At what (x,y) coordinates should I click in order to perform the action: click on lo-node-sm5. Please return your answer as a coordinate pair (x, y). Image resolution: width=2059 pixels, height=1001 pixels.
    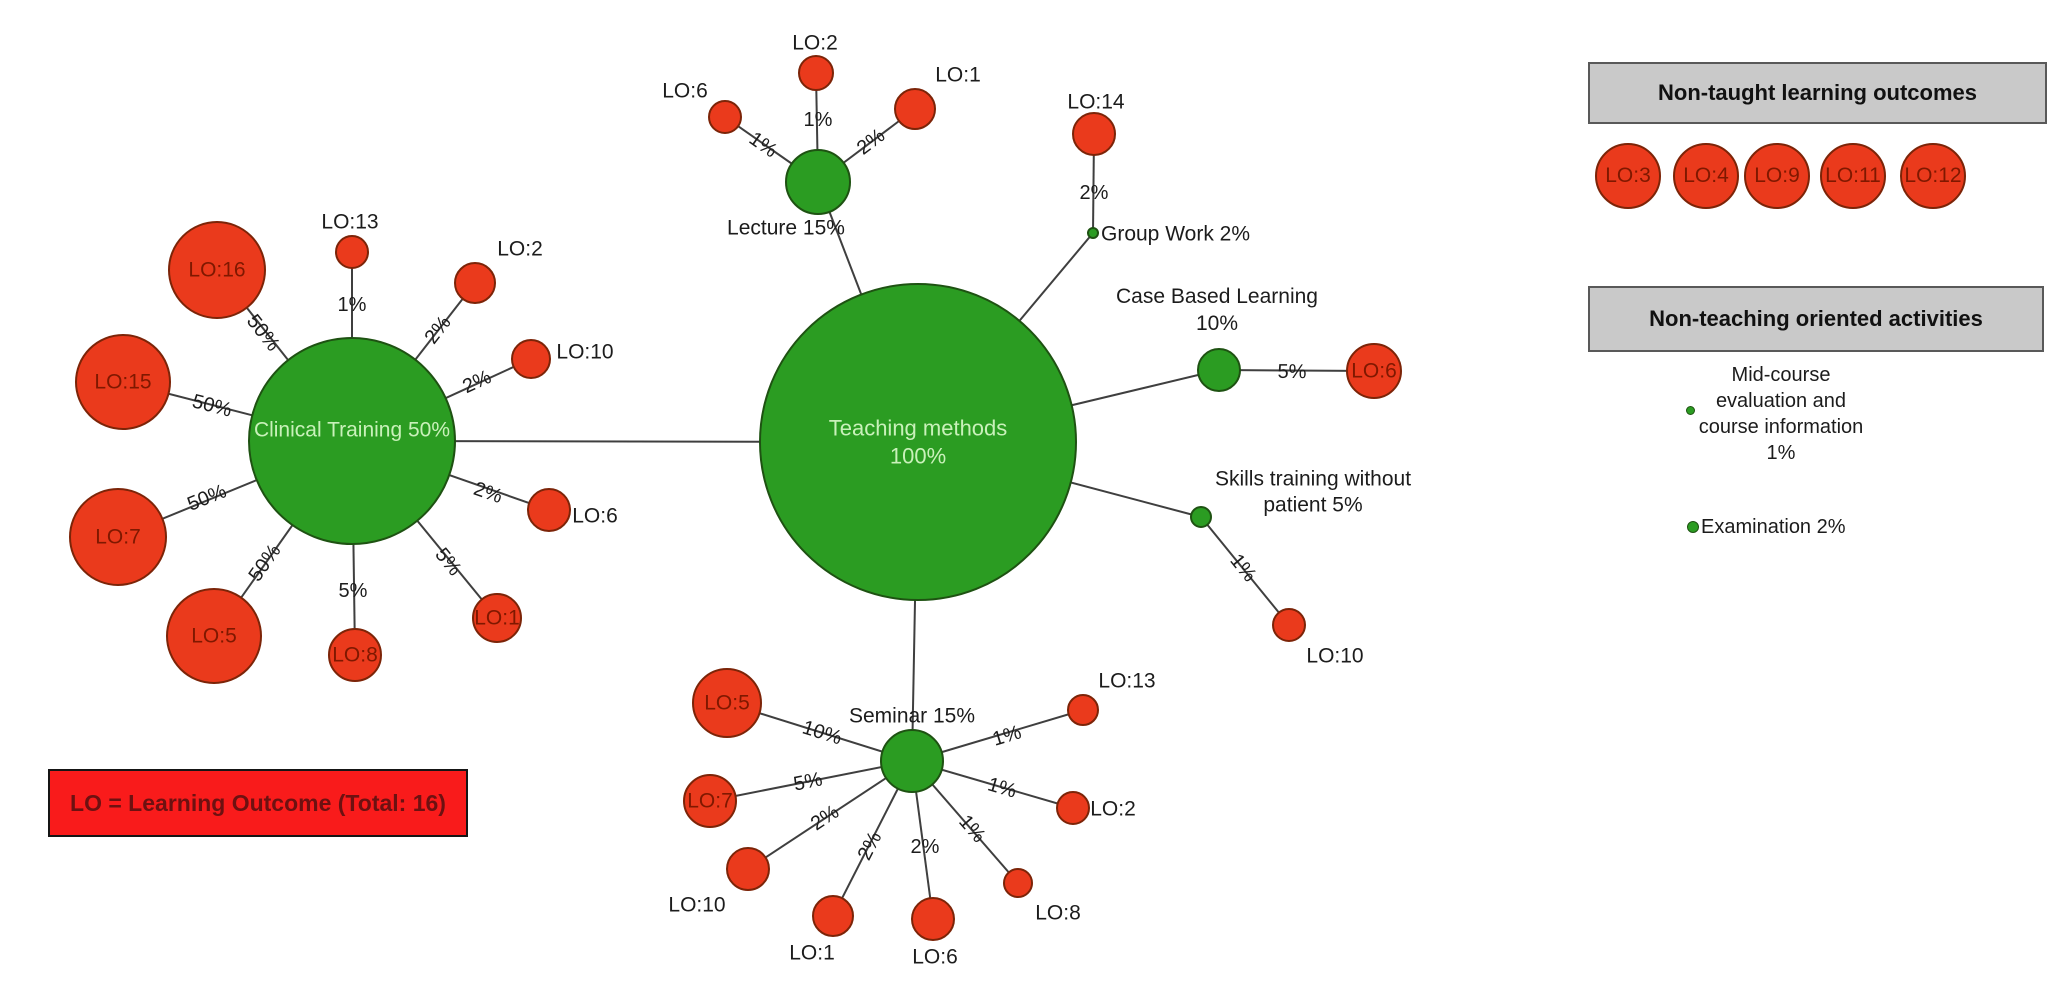
    Looking at the image, I should click on (727, 703).